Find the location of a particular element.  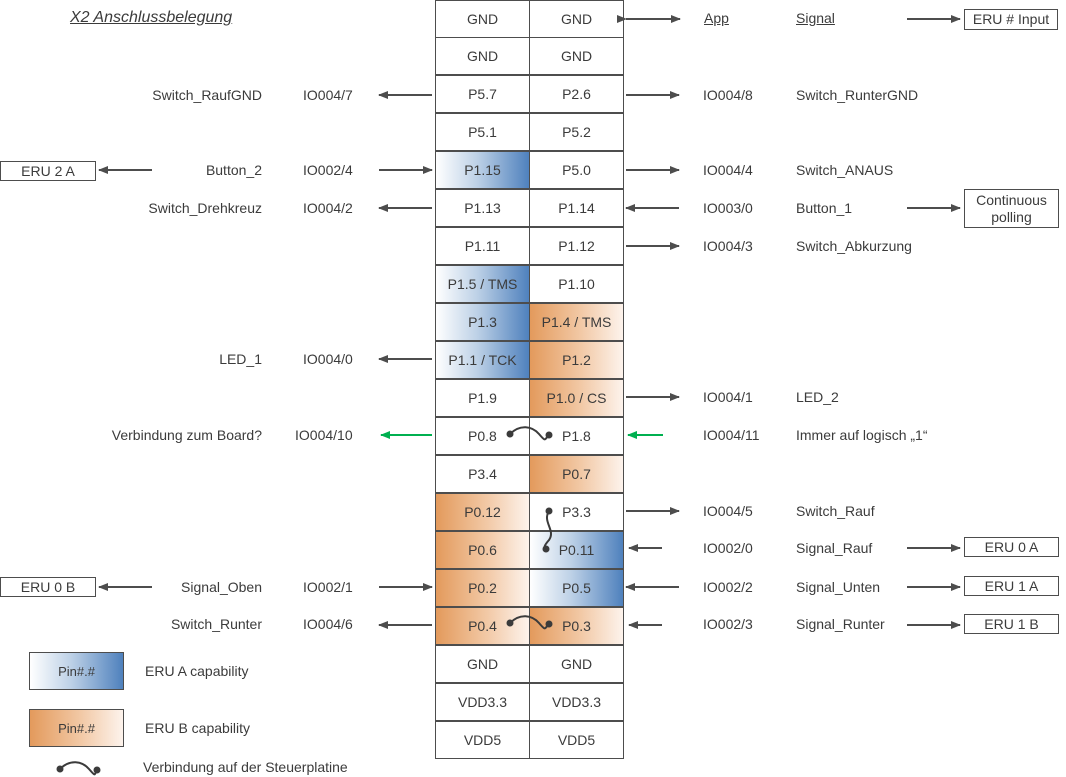

header-app: App is located at coordinates (716, 18).